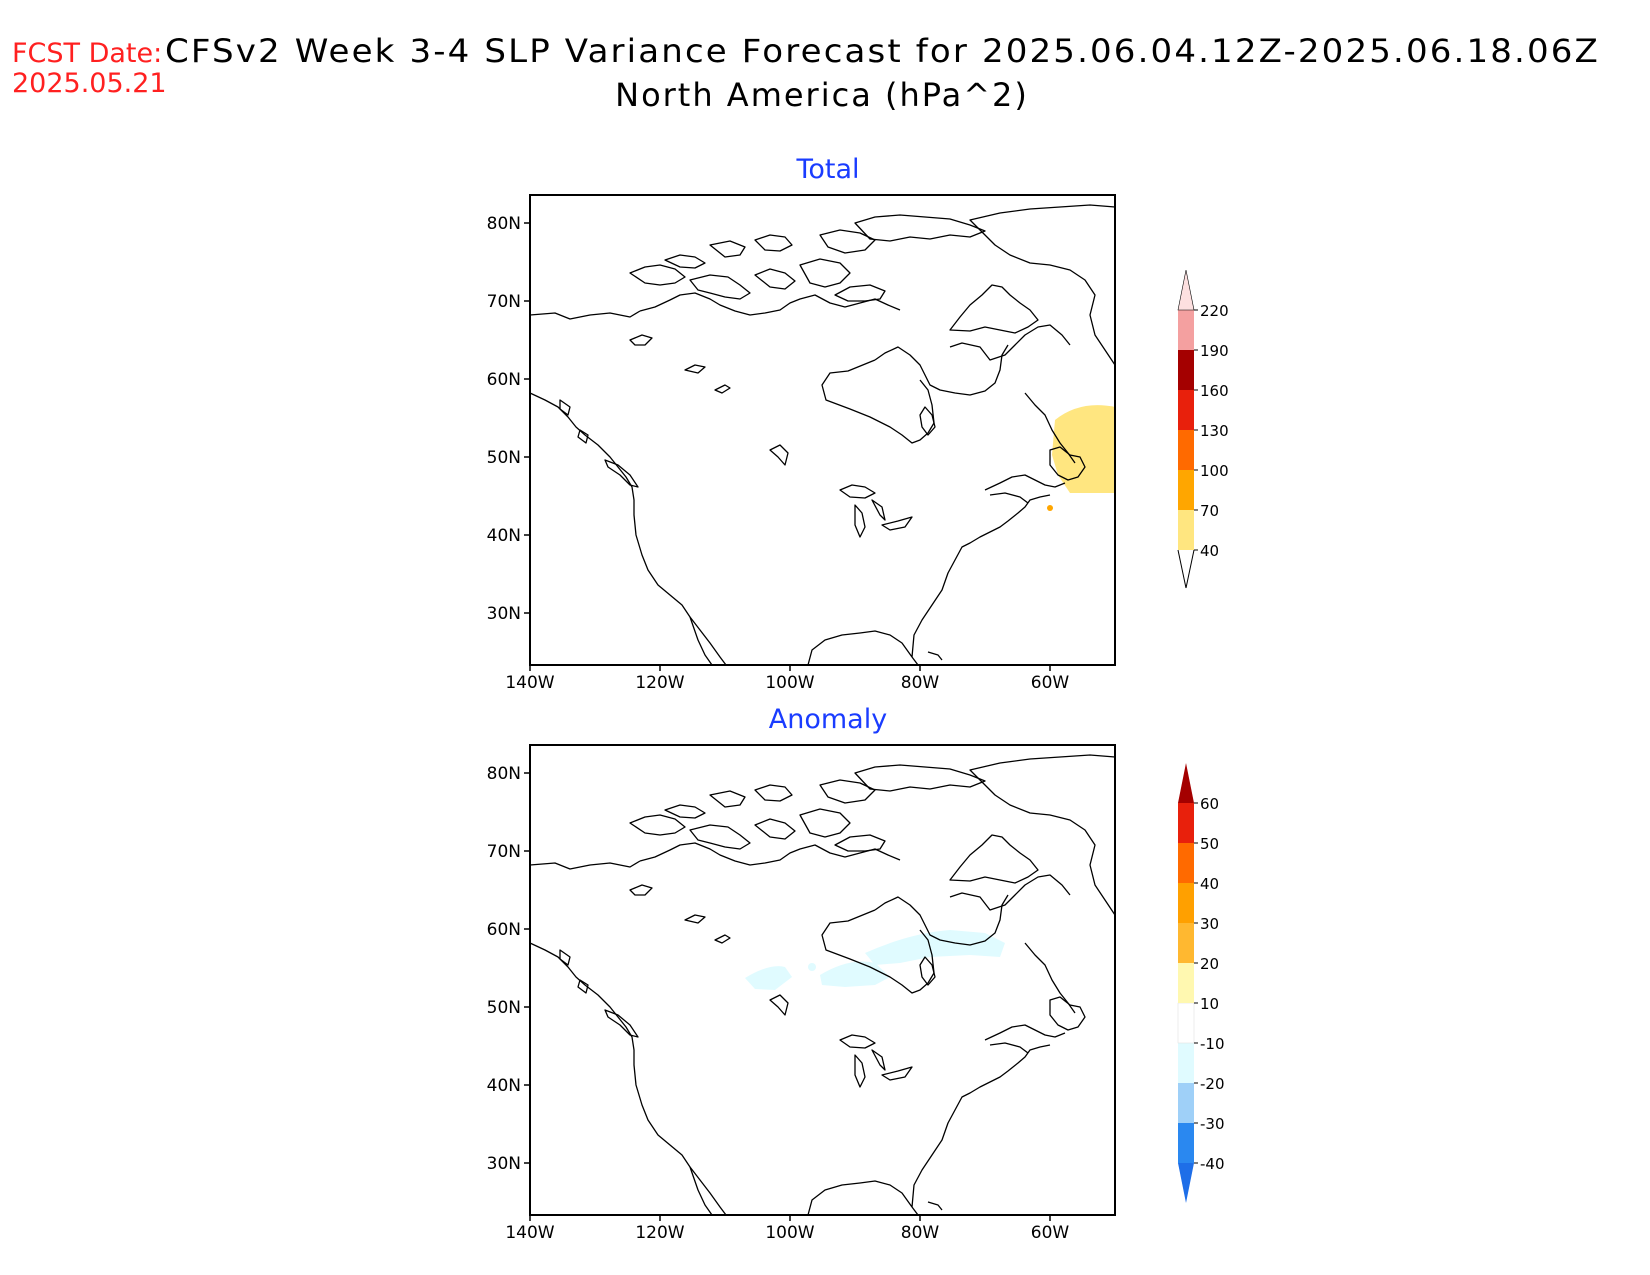 This screenshot has height=1275, width=1650. What do you see at coordinates (827, 169) in the screenshot?
I see `panel-title-total: Total` at bounding box center [827, 169].